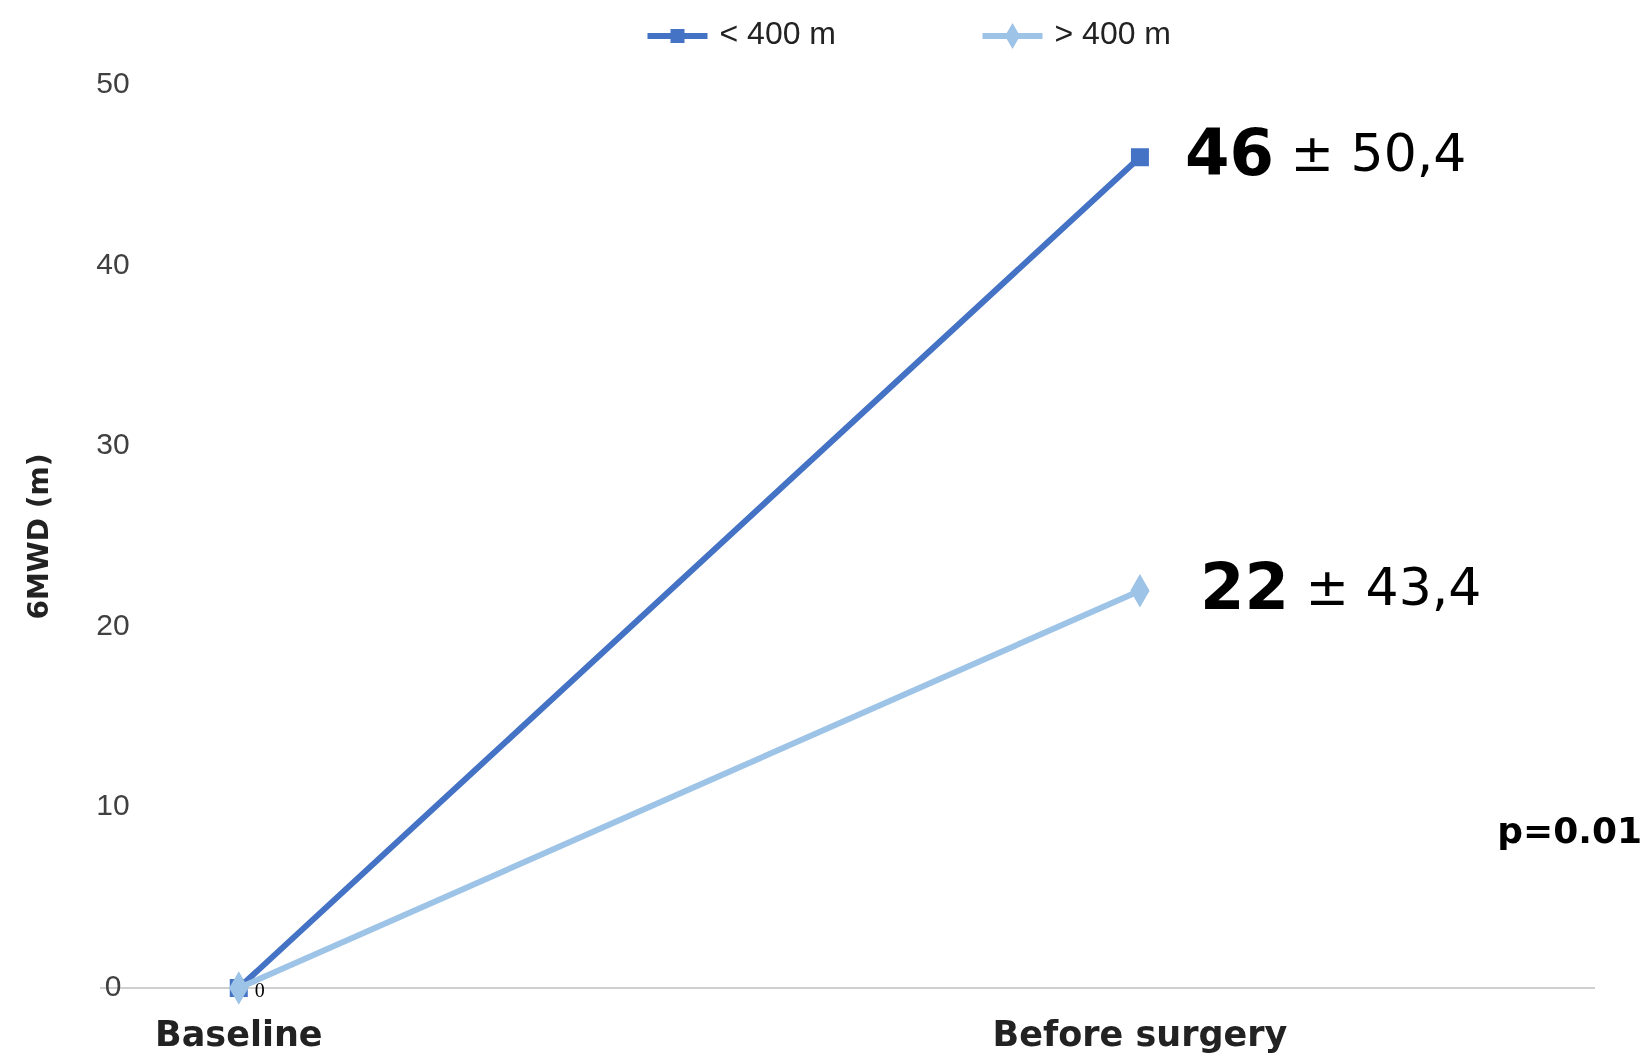  What do you see at coordinates (38, 536) in the screenshot?
I see `y-axis-title: 6MWD (m)` at bounding box center [38, 536].